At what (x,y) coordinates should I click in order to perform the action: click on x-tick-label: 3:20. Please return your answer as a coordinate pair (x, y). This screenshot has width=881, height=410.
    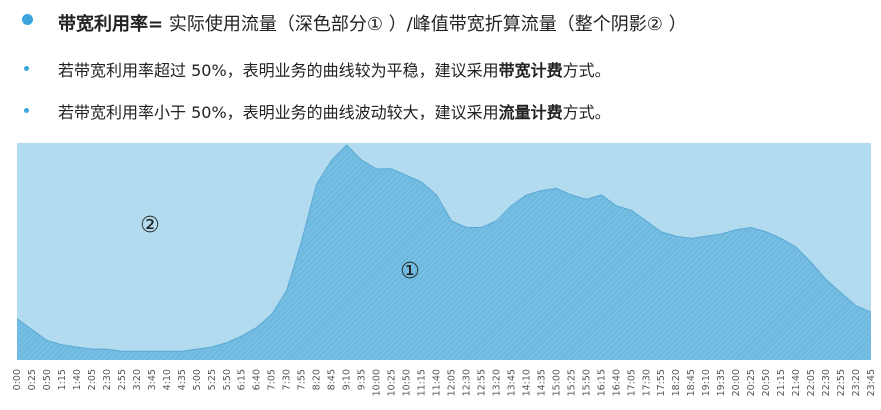
    Looking at the image, I should click on (137, 379).